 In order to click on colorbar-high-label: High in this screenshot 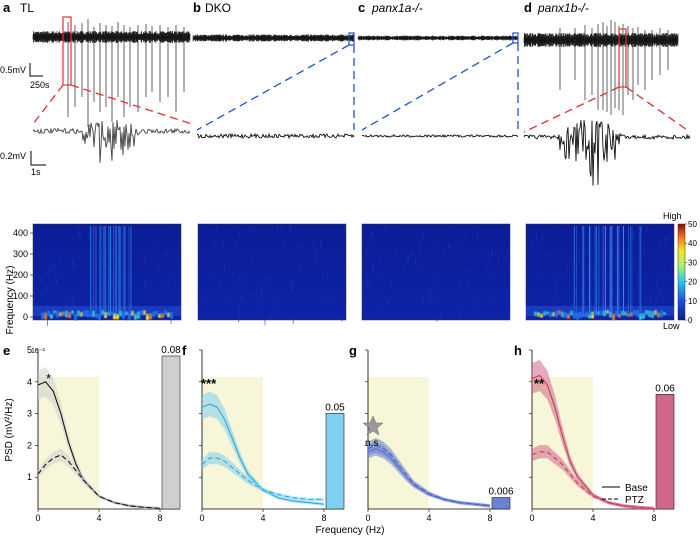, I will do `click(672, 216)`.